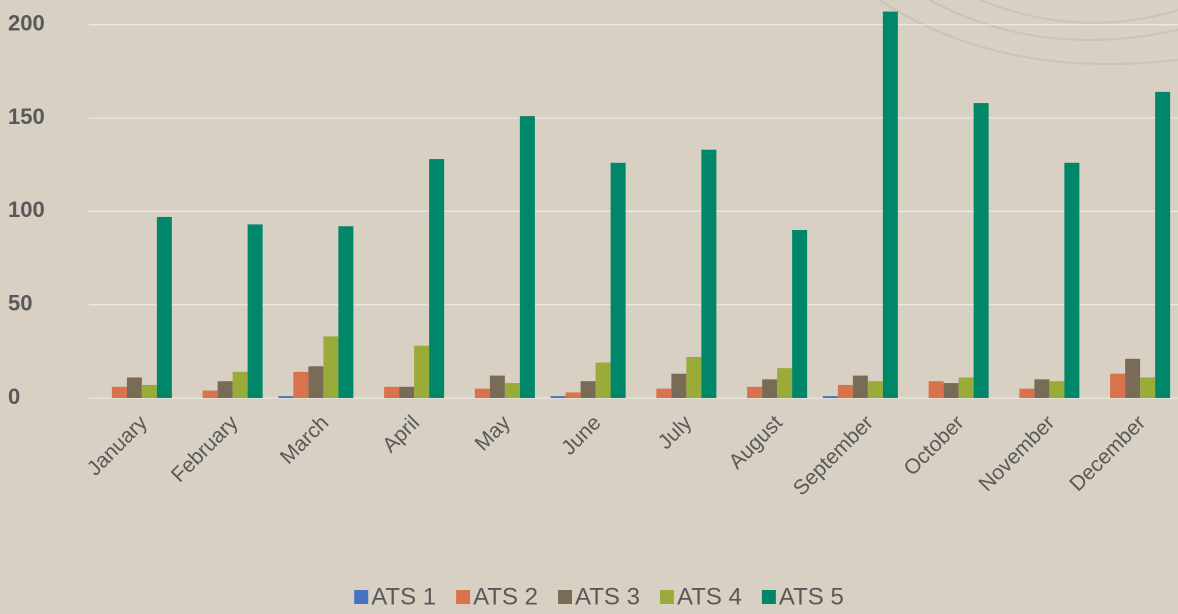 This screenshot has height=614, width=1178. What do you see at coordinates (403, 596) in the screenshot?
I see `legend-label: ATS 1` at bounding box center [403, 596].